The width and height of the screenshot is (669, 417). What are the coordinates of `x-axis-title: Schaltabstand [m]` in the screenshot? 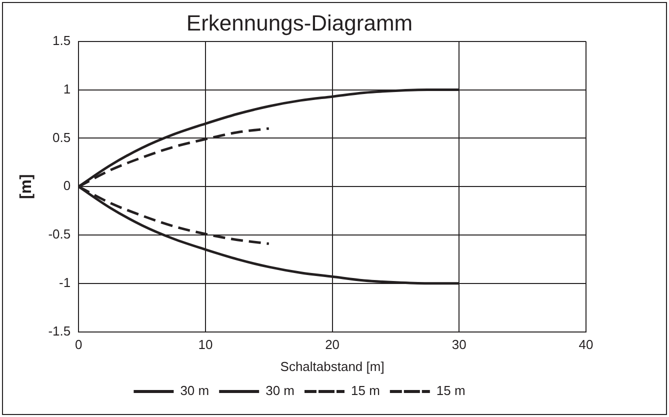 It's located at (332, 366).